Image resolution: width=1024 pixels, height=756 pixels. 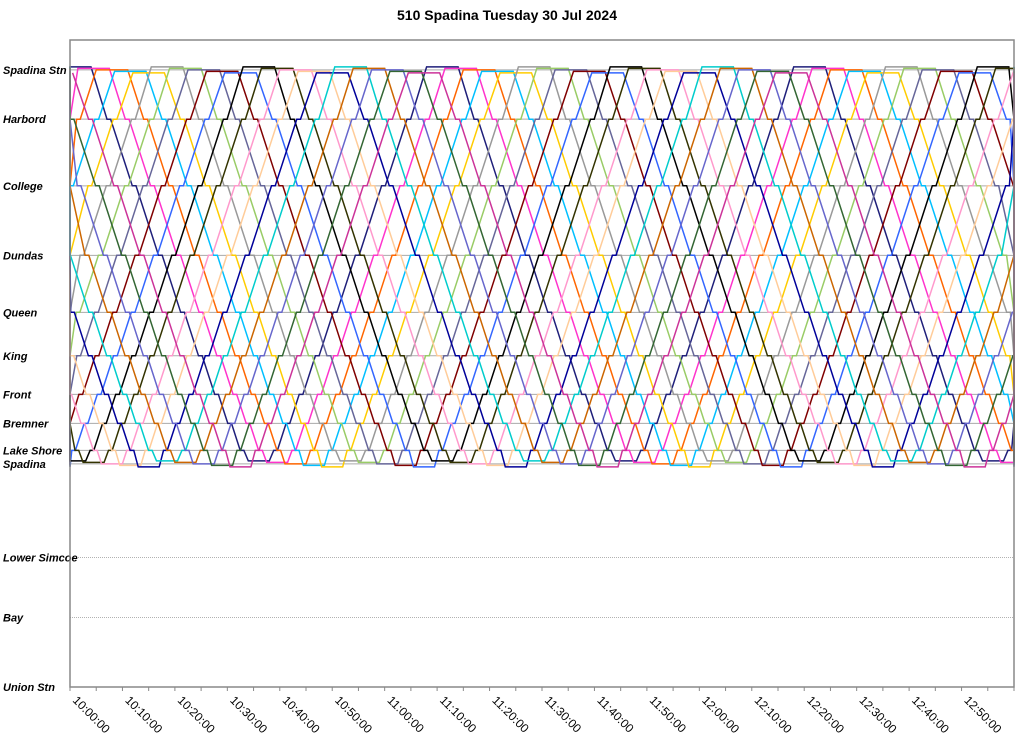 I want to click on station-label: Bay, so click(x=13, y=618).